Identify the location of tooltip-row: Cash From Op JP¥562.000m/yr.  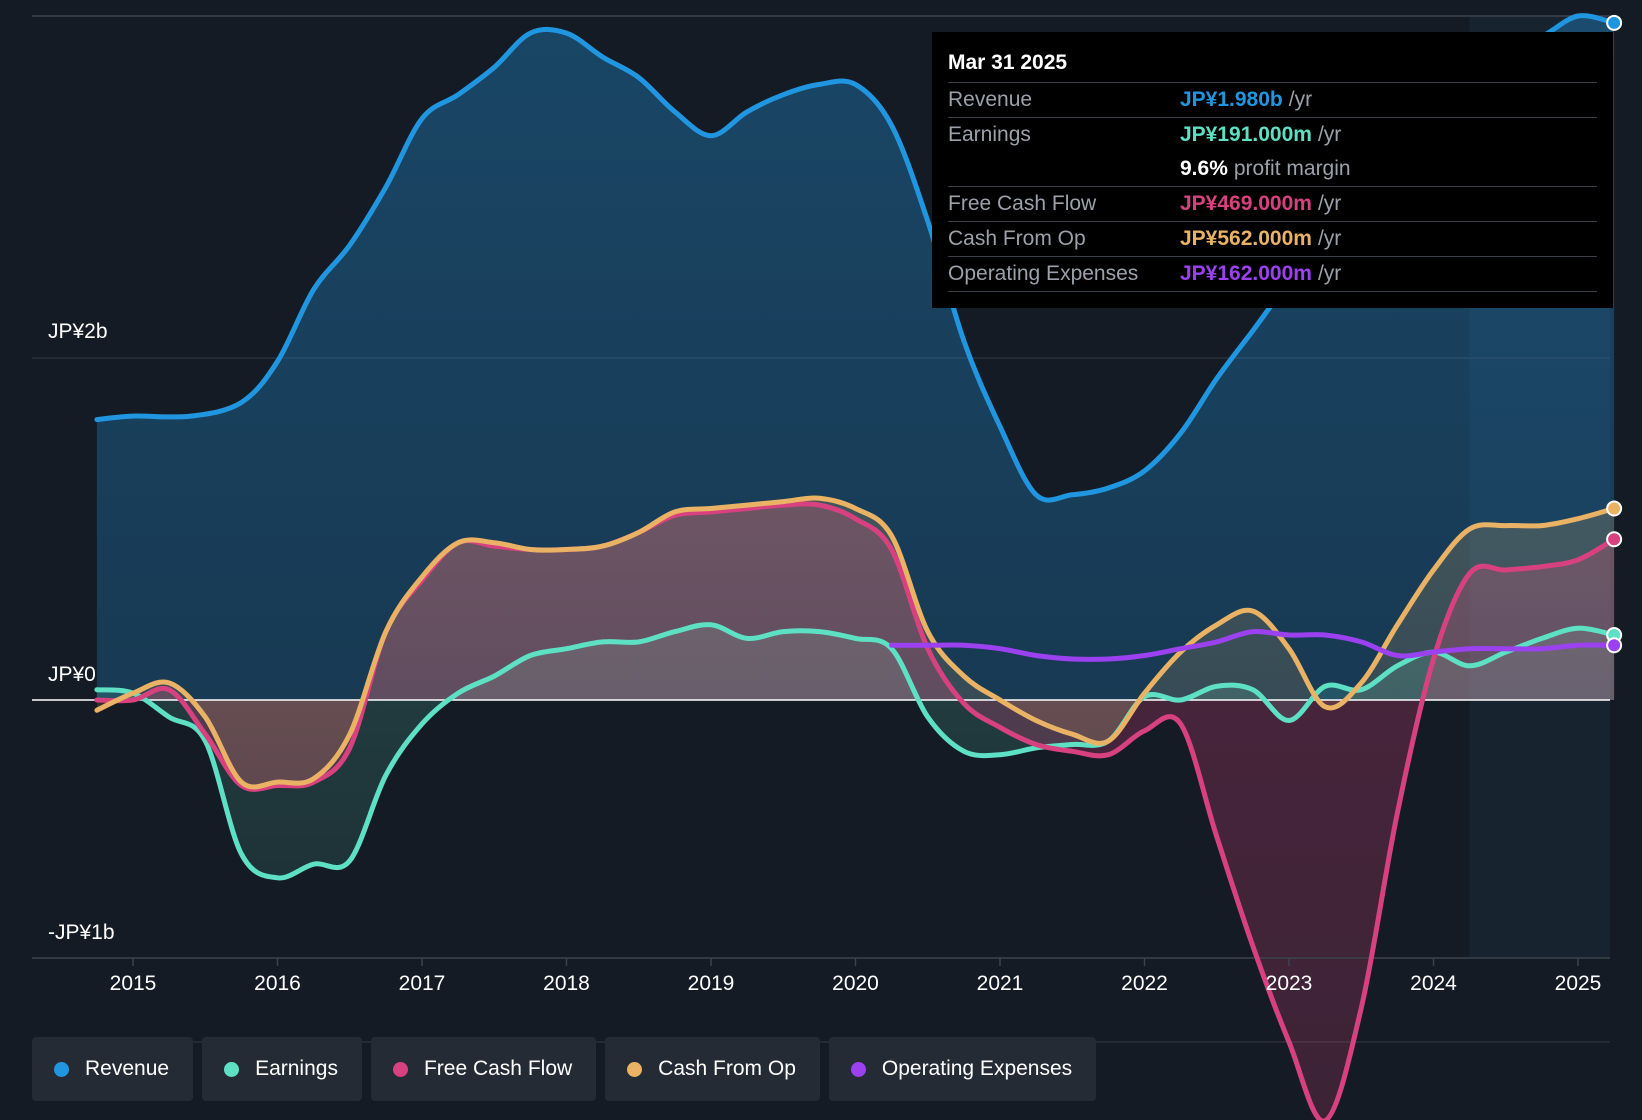
(1272, 238).